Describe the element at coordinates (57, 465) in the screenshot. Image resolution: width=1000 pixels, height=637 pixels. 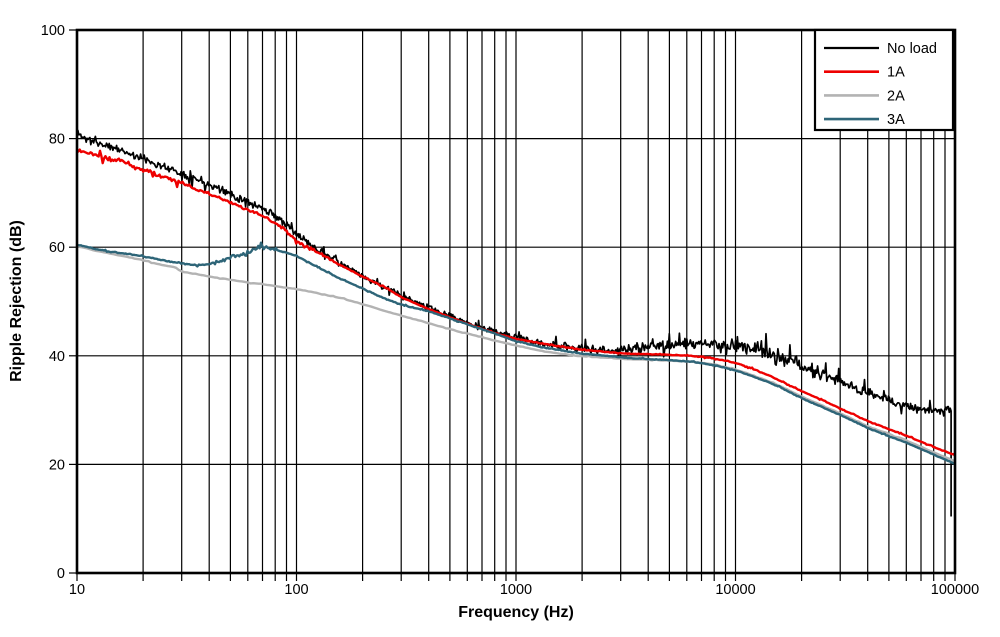
I see `y-tick-label: 20` at that location.